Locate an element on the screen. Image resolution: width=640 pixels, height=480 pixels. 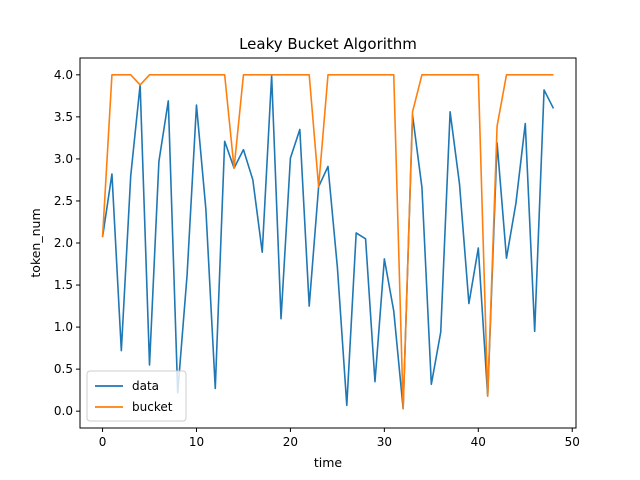
y-axis-label: token_num is located at coordinates (35, 242).